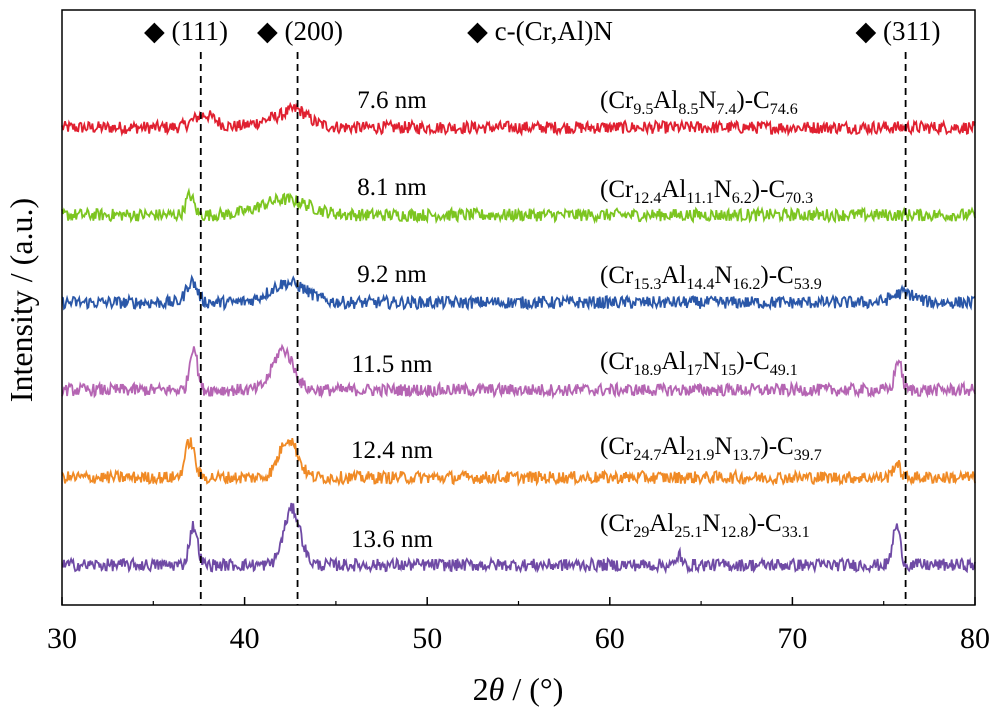  I want to click on y-axis-title: Intensity / (a.u.), so click(21, 300).